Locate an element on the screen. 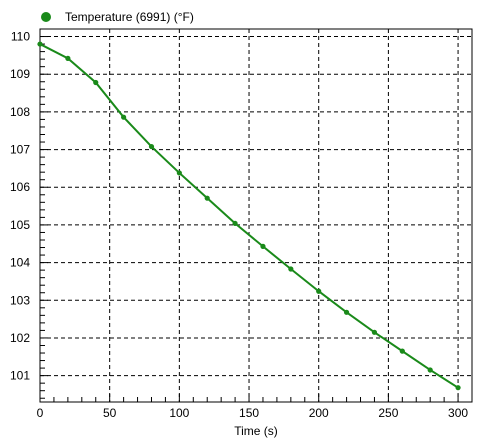 The width and height of the screenshot is (480, 443). y-tick-label: 104 is located at coordinates (20, 263).